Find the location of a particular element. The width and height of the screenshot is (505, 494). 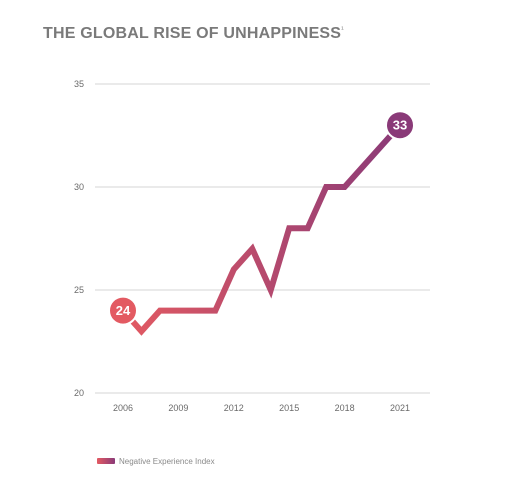

x-tick-label-2021: 2021 is located at coordinates (400, 408).